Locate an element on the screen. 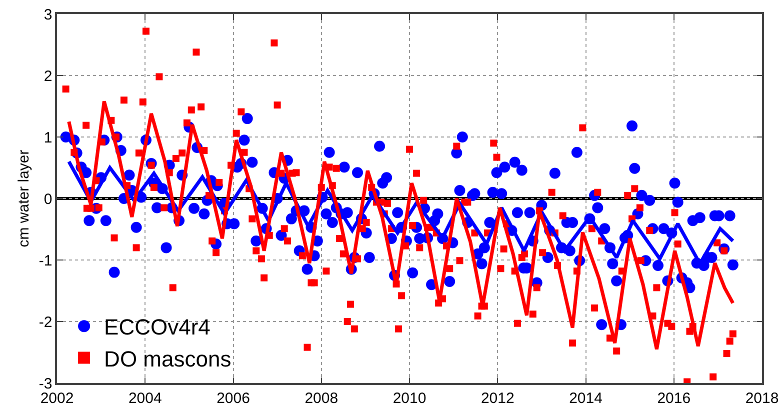 The image size is (781, 411). x-tick-label: 2006 is located at coordinates (233, 398).